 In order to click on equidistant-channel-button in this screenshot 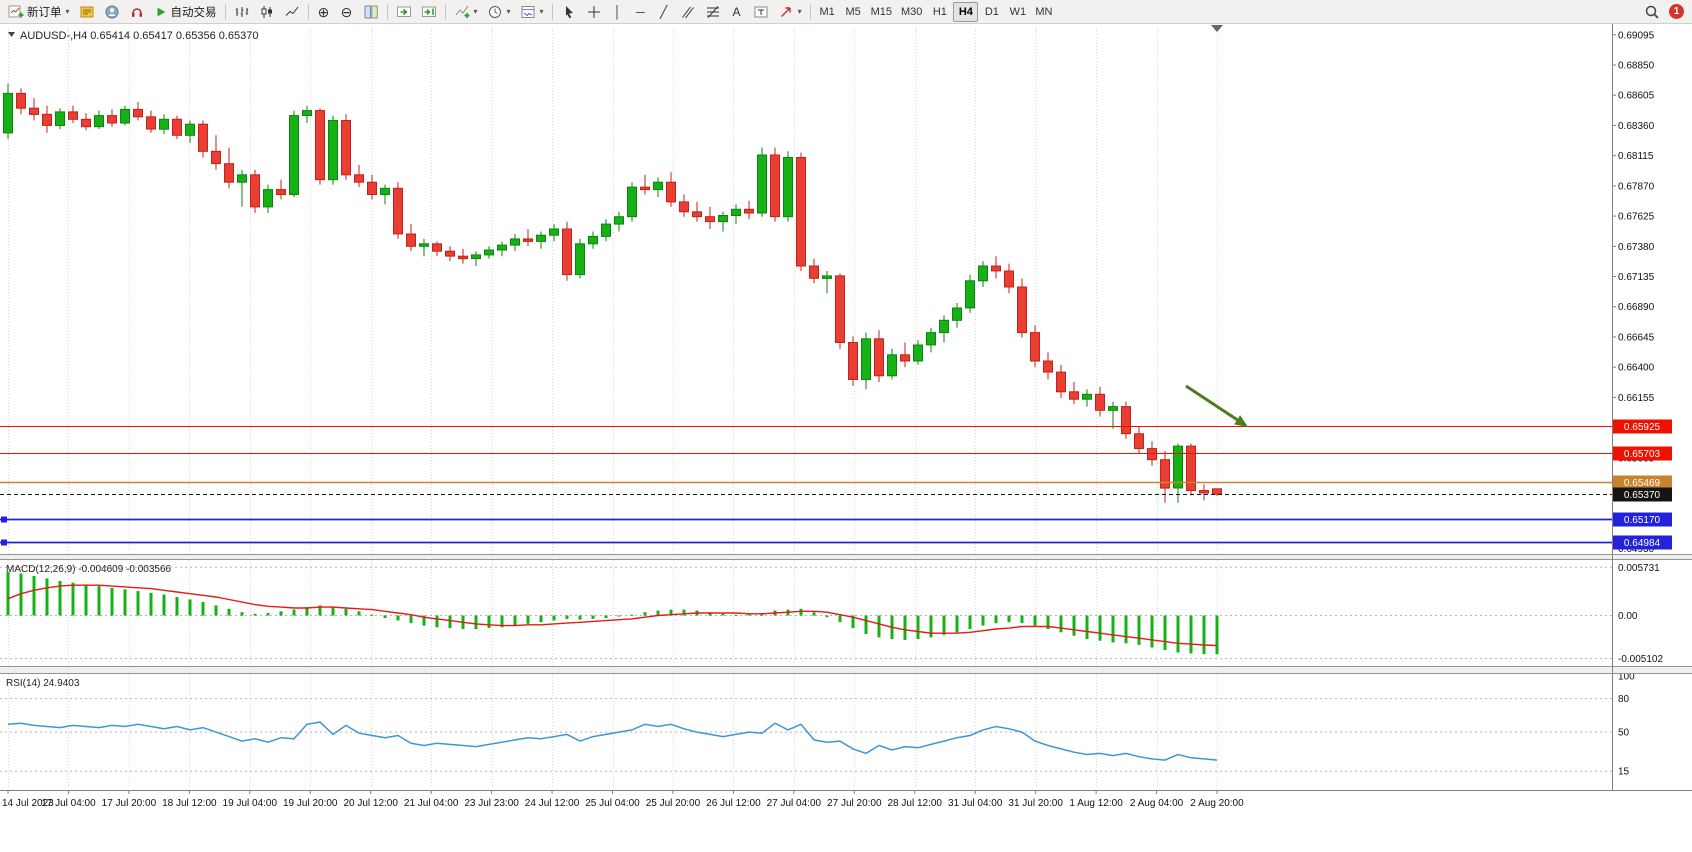, I will do `click(688, 12)`.